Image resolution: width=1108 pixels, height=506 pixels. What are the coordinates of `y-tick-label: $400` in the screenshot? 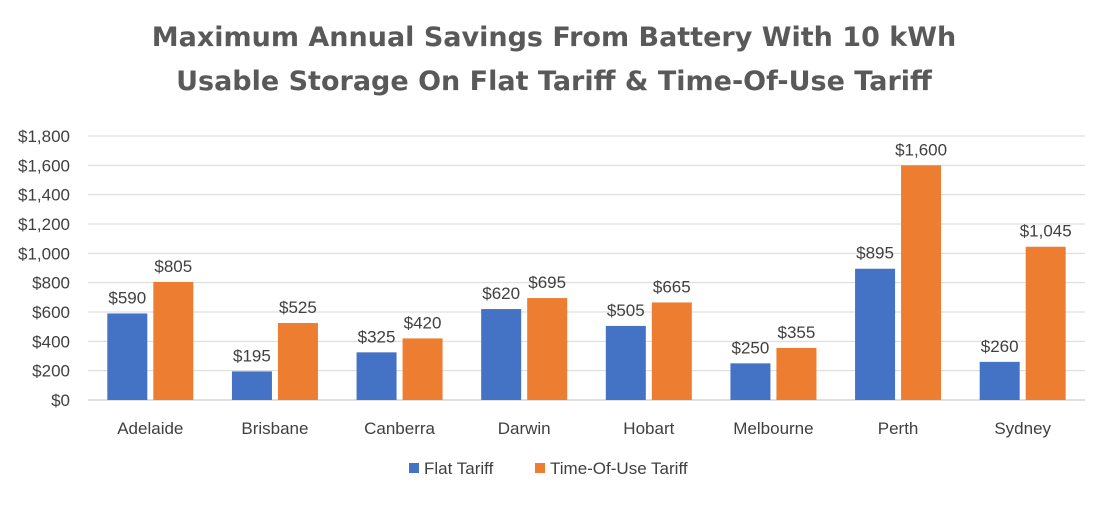 It's located at (51, 341).